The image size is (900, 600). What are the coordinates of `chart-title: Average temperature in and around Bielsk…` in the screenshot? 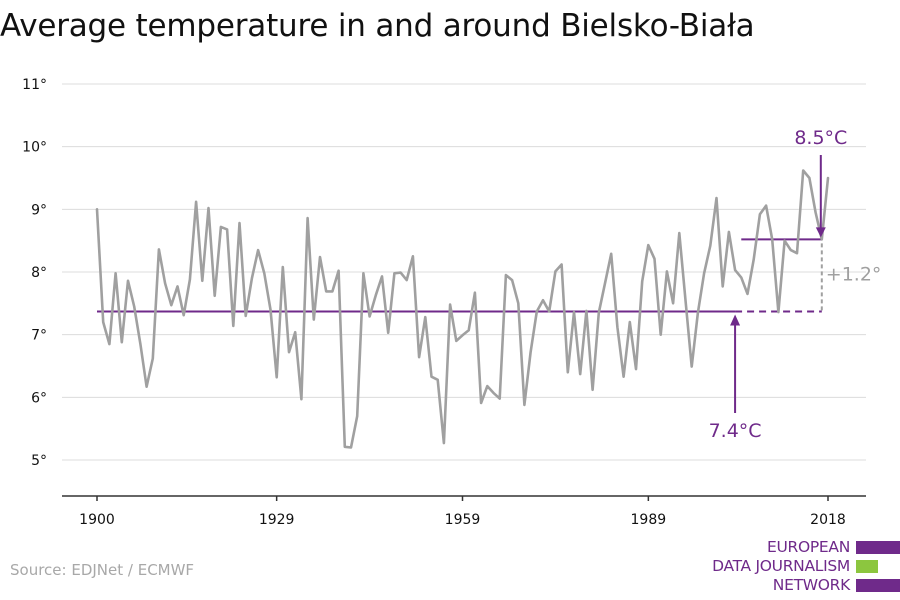 It's located at (377, 26).